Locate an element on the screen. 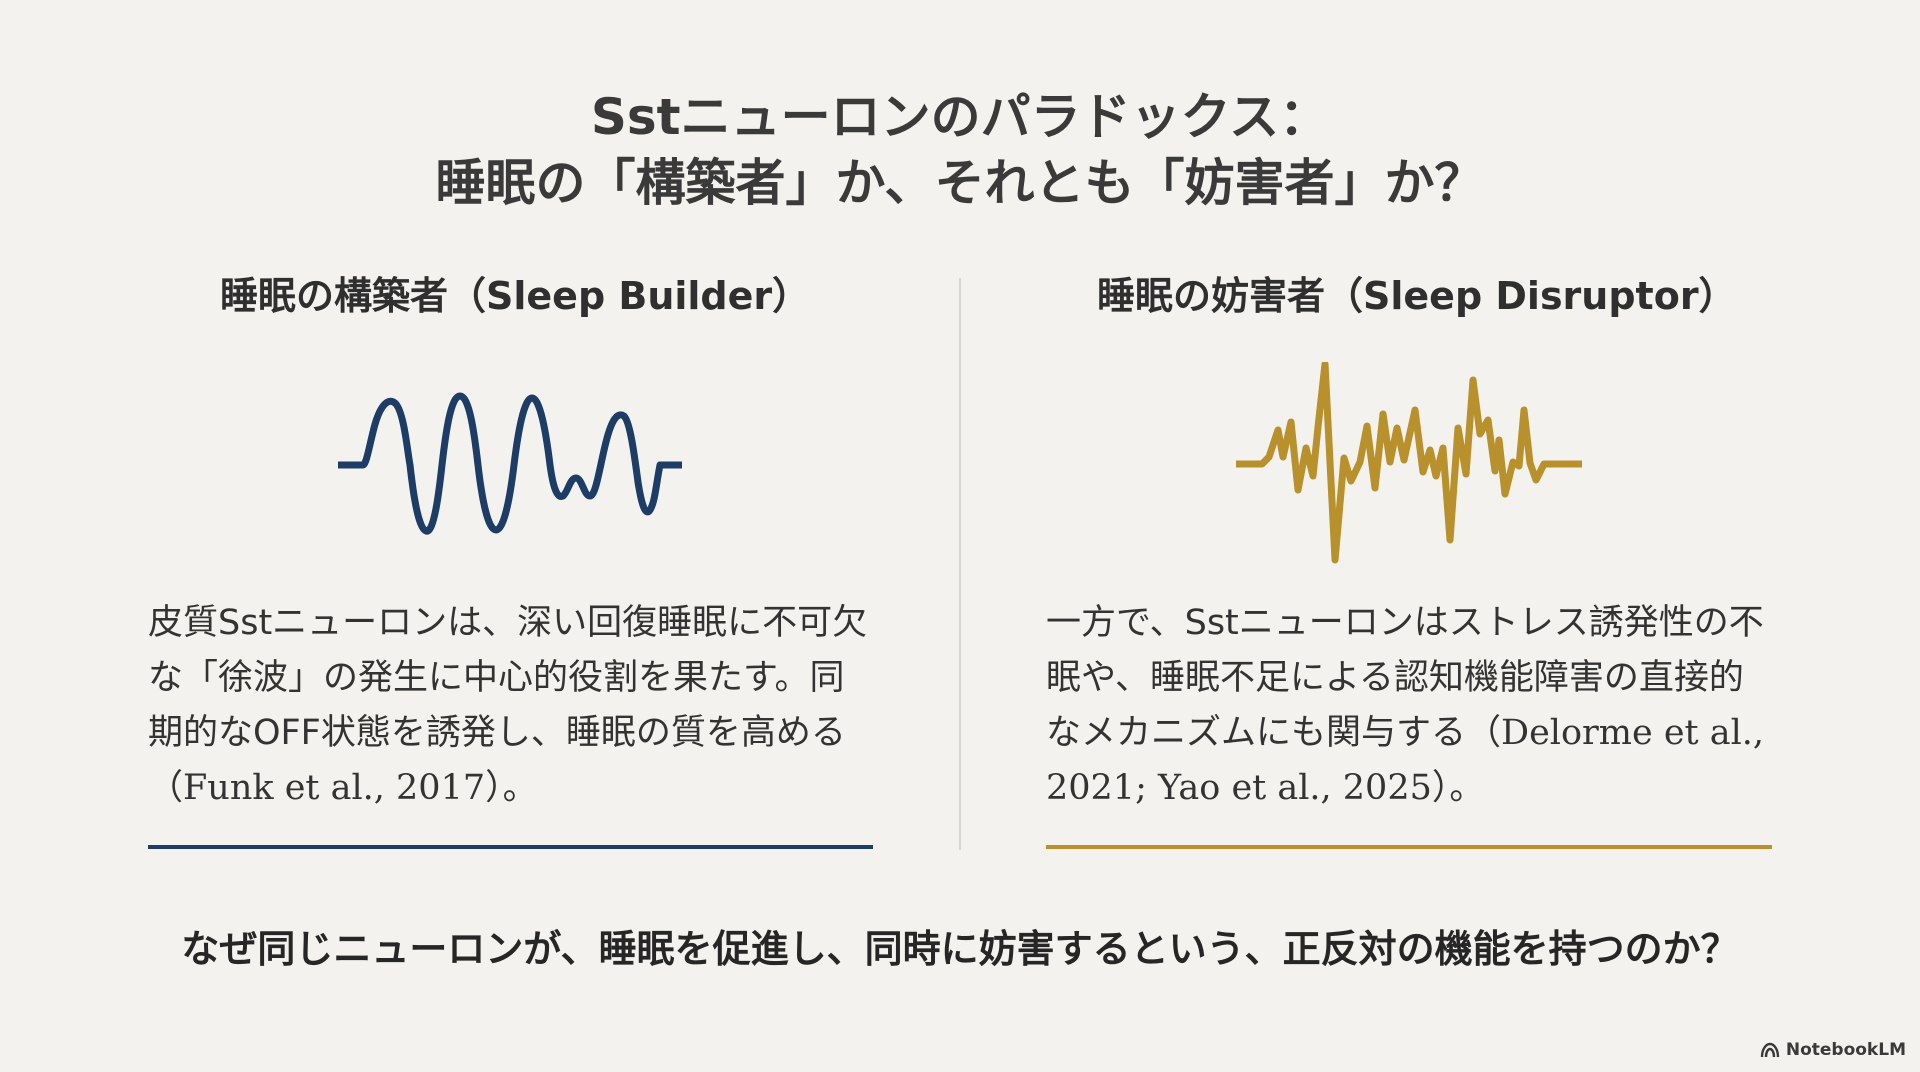  notebooklm-logo-icon is located at coordinates (1770, 1050).